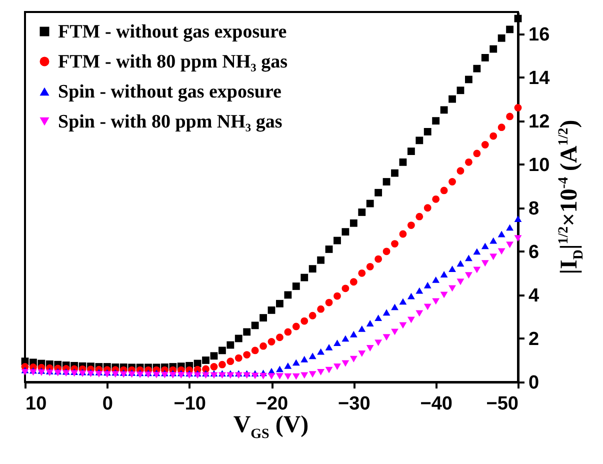  Describe the element at coordinates (534, 383) in the screenshot. I see `y-tick-label: 0` at that location.